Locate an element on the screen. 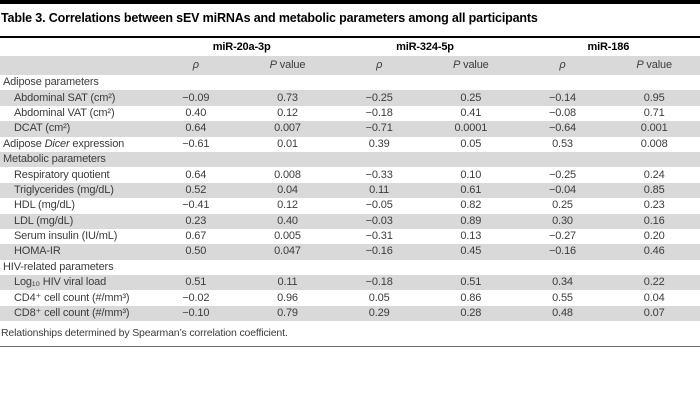 This screenshot has width=700, height=402. rho-value-cell: −0.64 is located at coordinates (562, 128).